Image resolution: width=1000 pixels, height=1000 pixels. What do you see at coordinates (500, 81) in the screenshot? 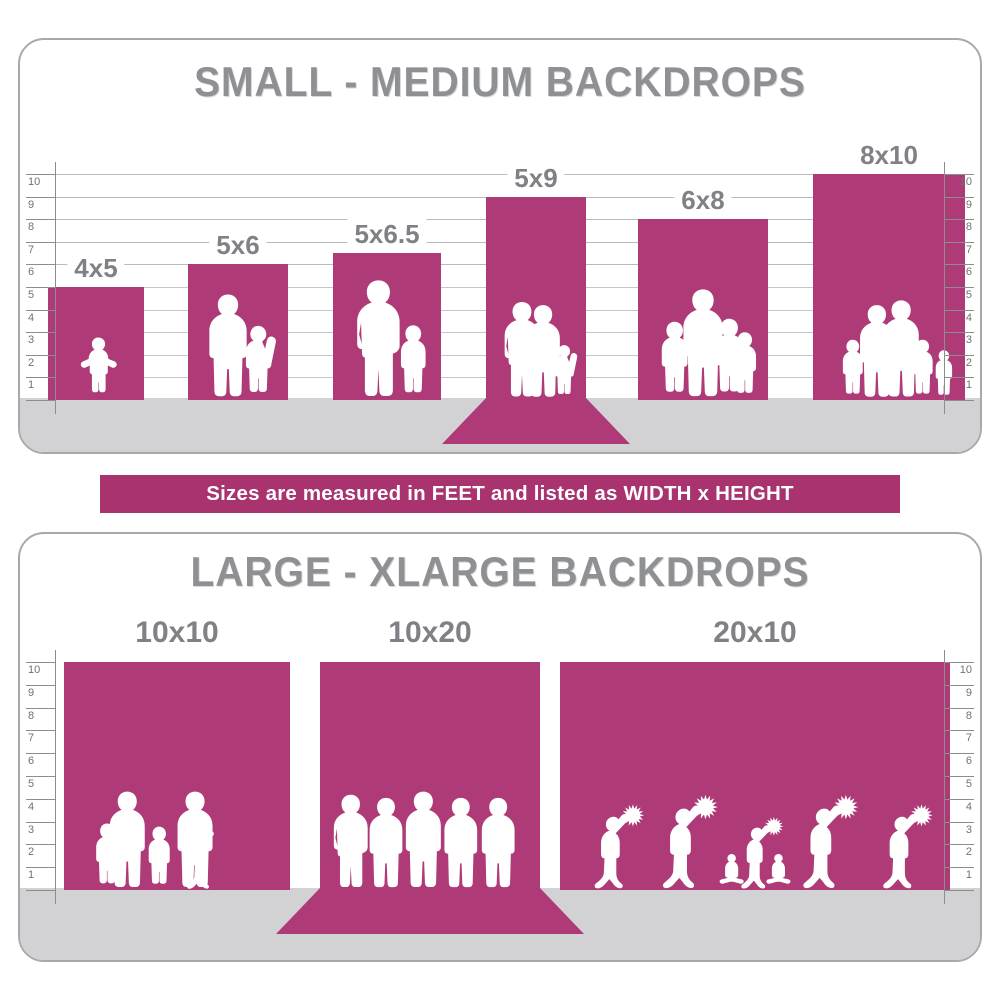
I see `panel-title-small-medium: SMALL - MEDIUM BACKDROPS` at bounding box center [500, 81].